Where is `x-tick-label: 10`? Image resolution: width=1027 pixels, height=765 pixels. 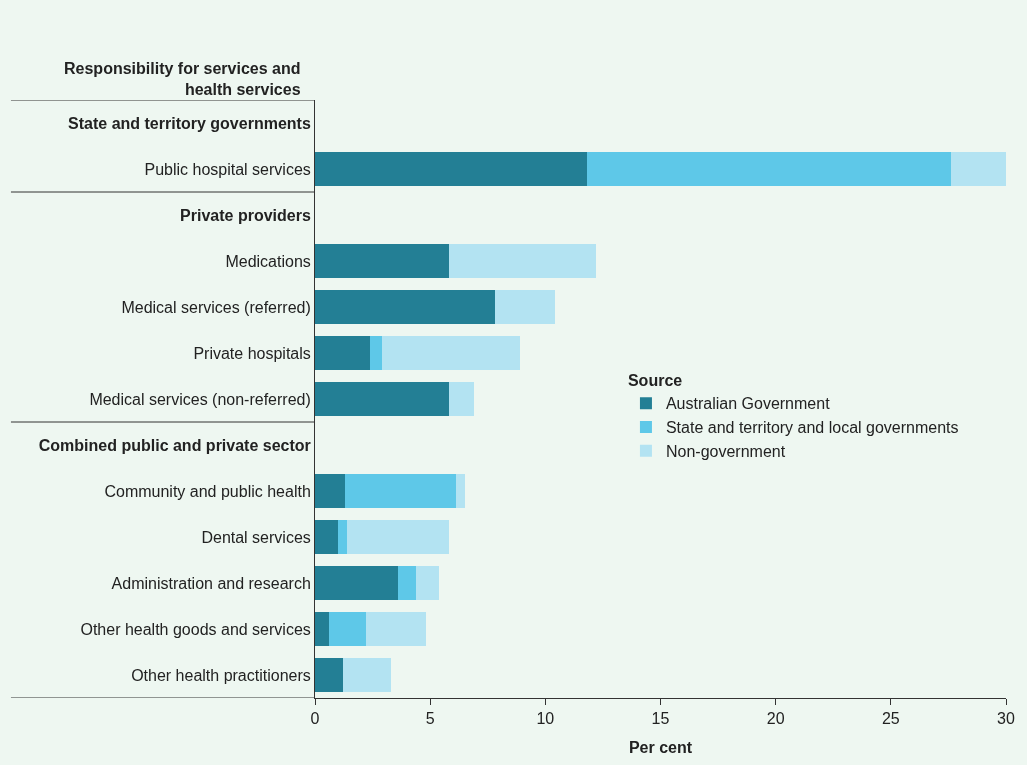
x-tick-label: 10 is located at coordinates (545, 719).